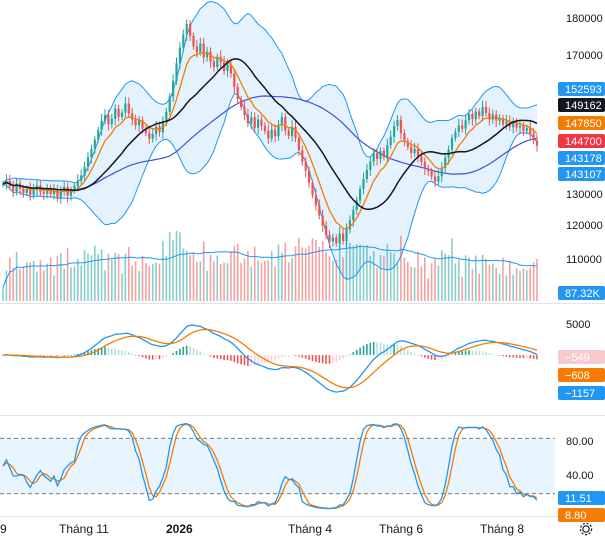 This screenshot has width=605, height=541. I want to click on stoch-k-line, so click(270, 466).